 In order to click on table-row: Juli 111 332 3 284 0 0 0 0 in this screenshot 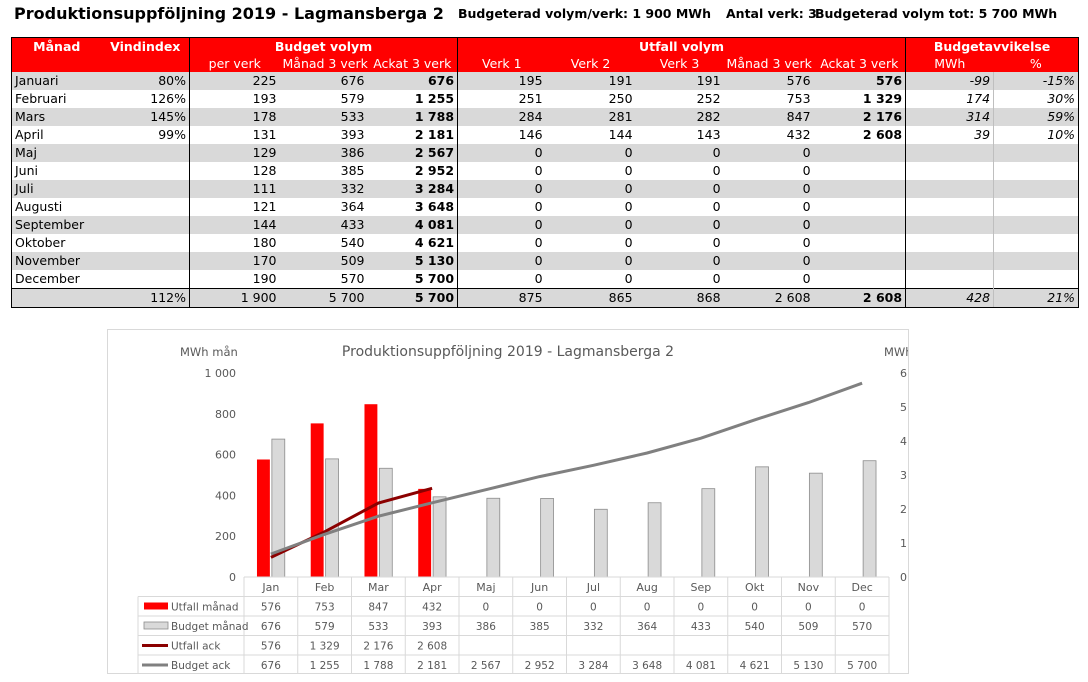, I will do `click(545, 189)`.